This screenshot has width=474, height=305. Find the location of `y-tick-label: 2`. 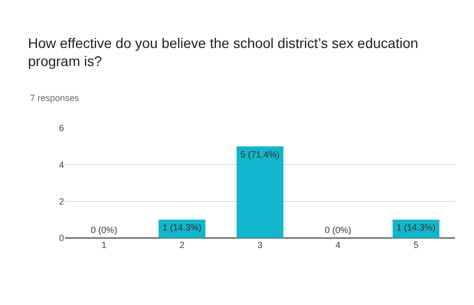

y-tick-label: 2 is located at coordinates (61, 201).